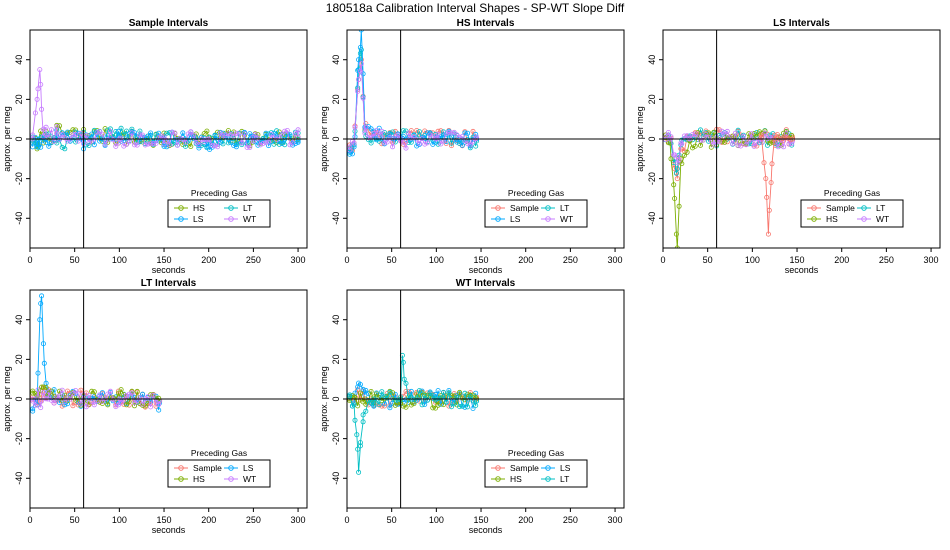  I want to click on y-axis-label: approx. per meg, so click(640, 139).